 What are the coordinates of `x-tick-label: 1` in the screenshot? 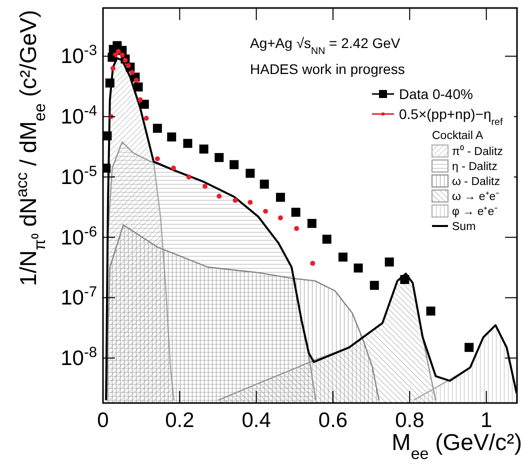 It's located at (486, 420).